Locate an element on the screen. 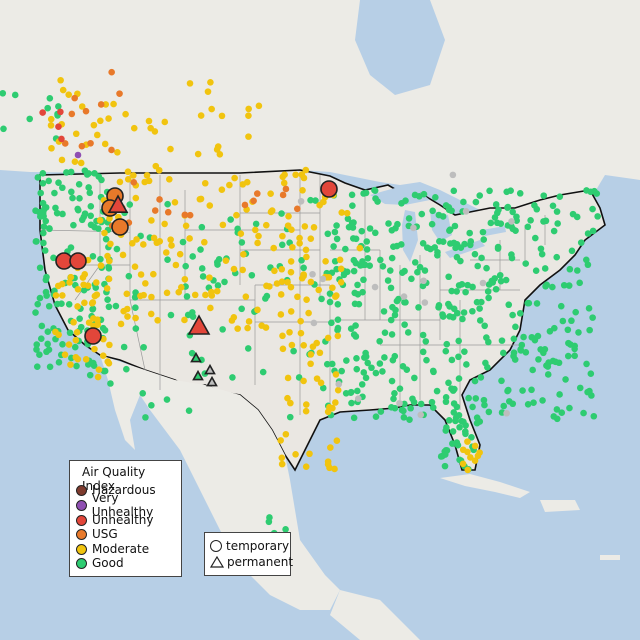 The width and height of the screenshot is (640, 640). lake-erie is located at coordinates (465, 249).